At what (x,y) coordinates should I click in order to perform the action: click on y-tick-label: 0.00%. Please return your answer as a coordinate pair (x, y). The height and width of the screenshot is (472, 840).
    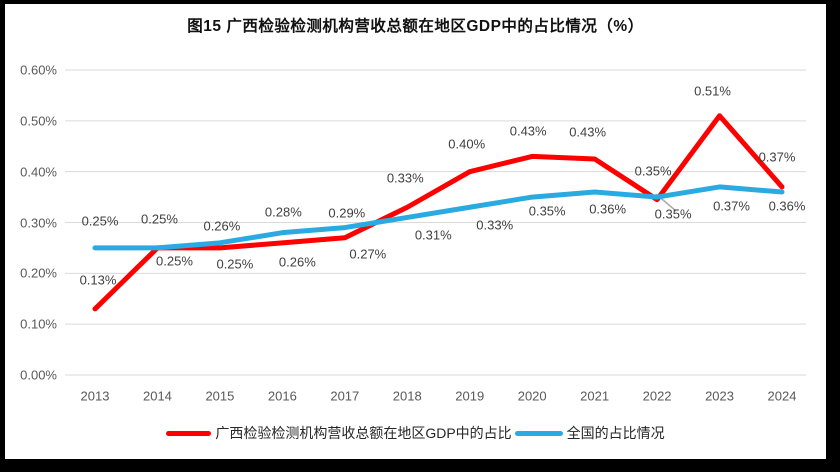
    Looking at the image, I should click on (38, 375).